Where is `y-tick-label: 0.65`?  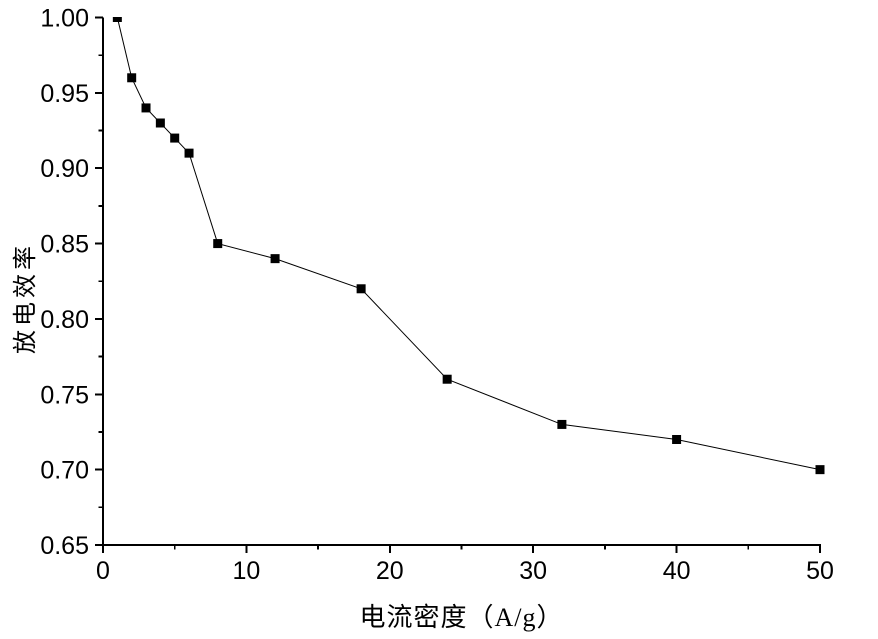
y-tick-label: 0.65 is located at coordinates (64, 546).